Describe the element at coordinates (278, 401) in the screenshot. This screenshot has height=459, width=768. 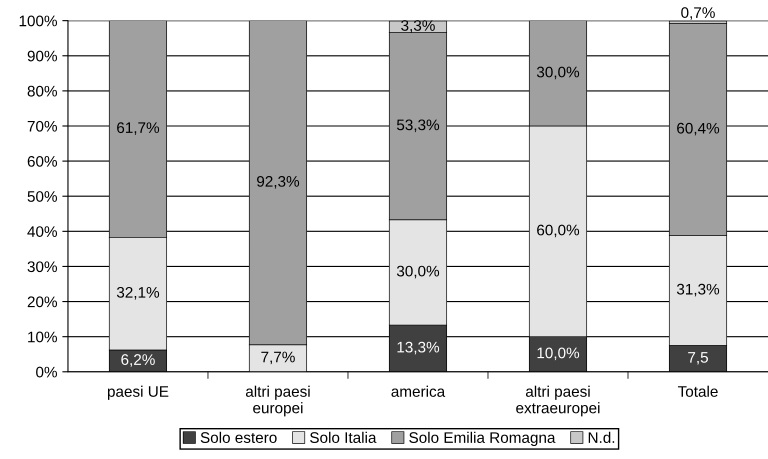
I see `x-tick-label: altri paesi europei` at that location.